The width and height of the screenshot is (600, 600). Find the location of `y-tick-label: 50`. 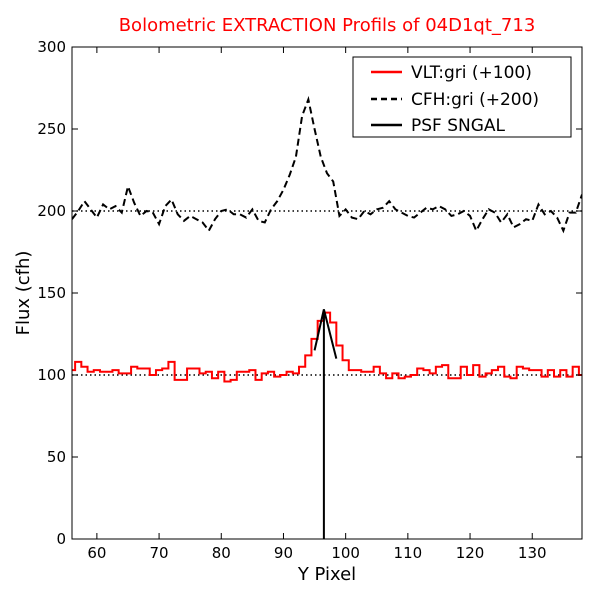

y-tick-label: 50 is located at coordinates (56, 457).